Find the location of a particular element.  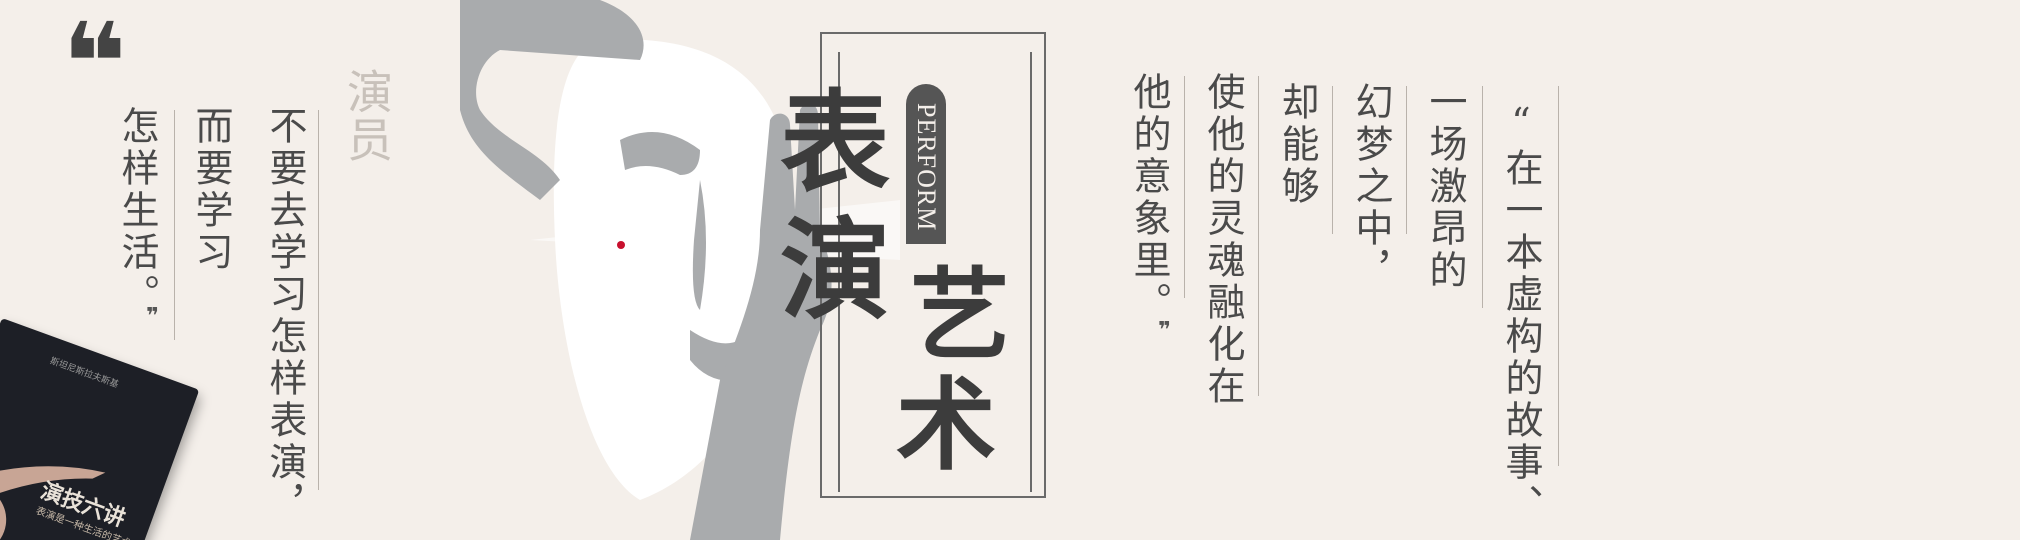

title-frame is located at coordinates (933, 265).